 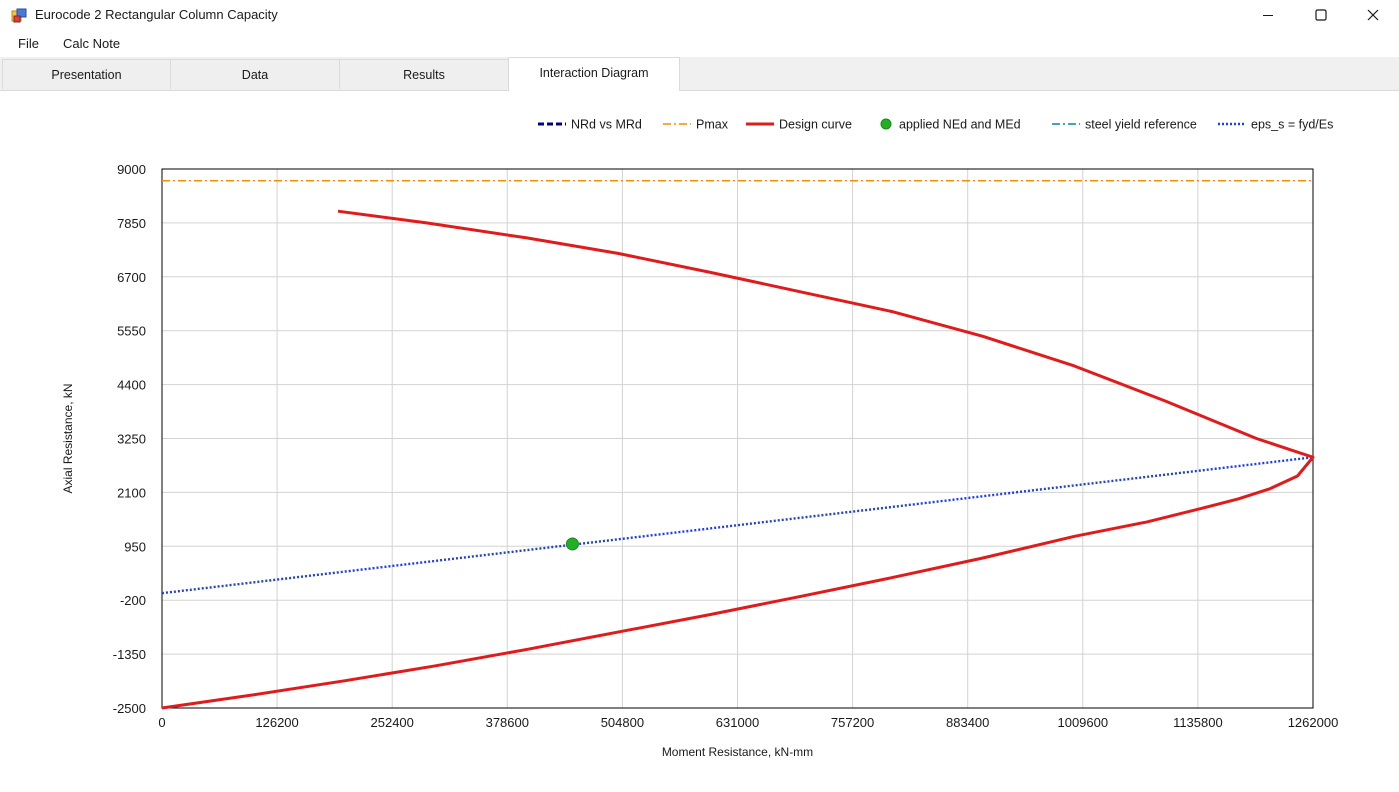 What do you see at coordinates (86, 74) in the screenshot?
I see `tab-presentation: Presentation` at bounding box center [86, 74].